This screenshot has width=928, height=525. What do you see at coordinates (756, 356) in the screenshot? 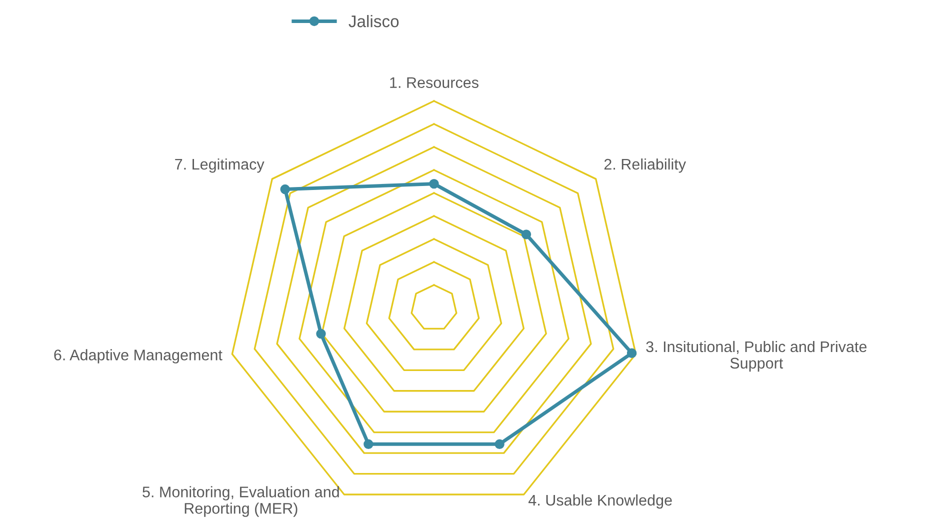
I see `spoke-label: 3. Insitutional, Public and Private Support` at bounding box center [756, 356].